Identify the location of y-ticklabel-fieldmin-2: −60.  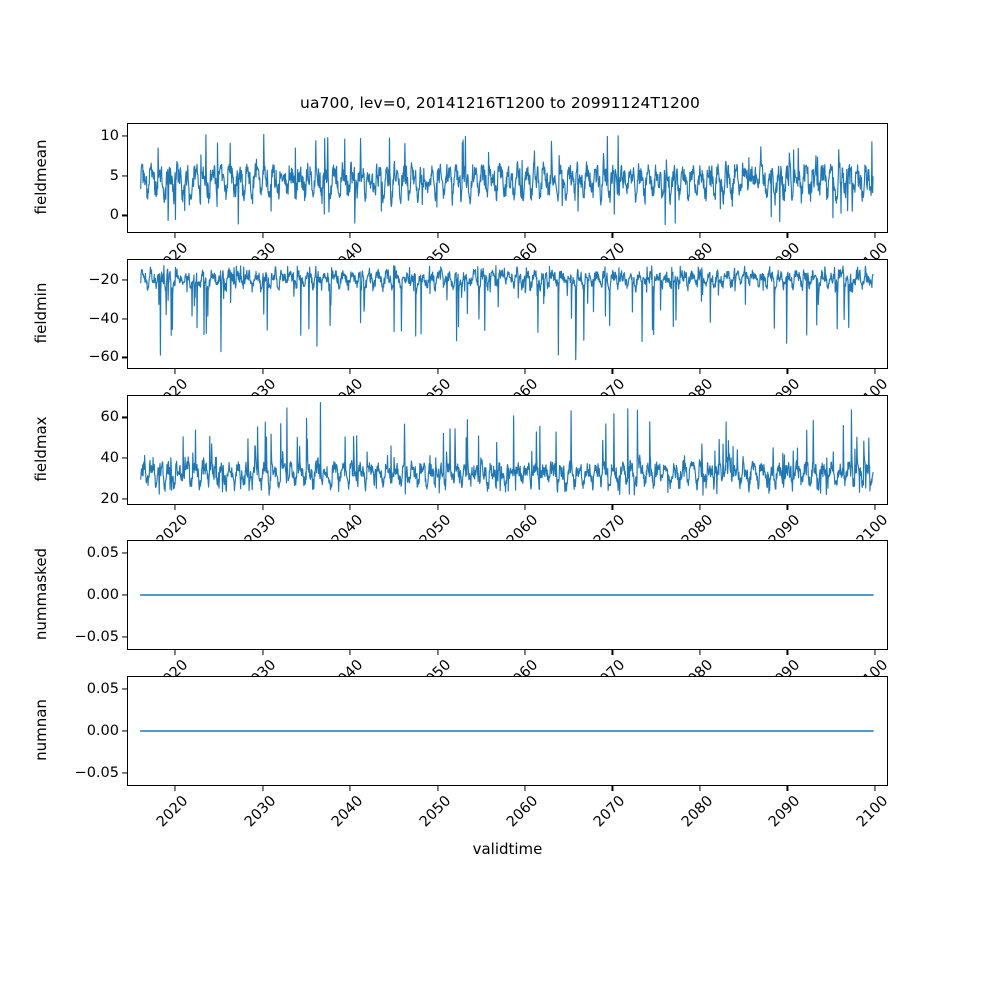
(103, 357).